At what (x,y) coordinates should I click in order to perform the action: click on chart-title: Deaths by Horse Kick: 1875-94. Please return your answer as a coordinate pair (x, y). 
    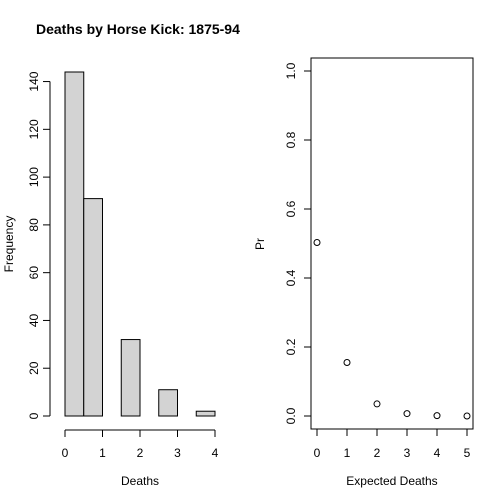
    Looking at the image, I should click on (138, 29).